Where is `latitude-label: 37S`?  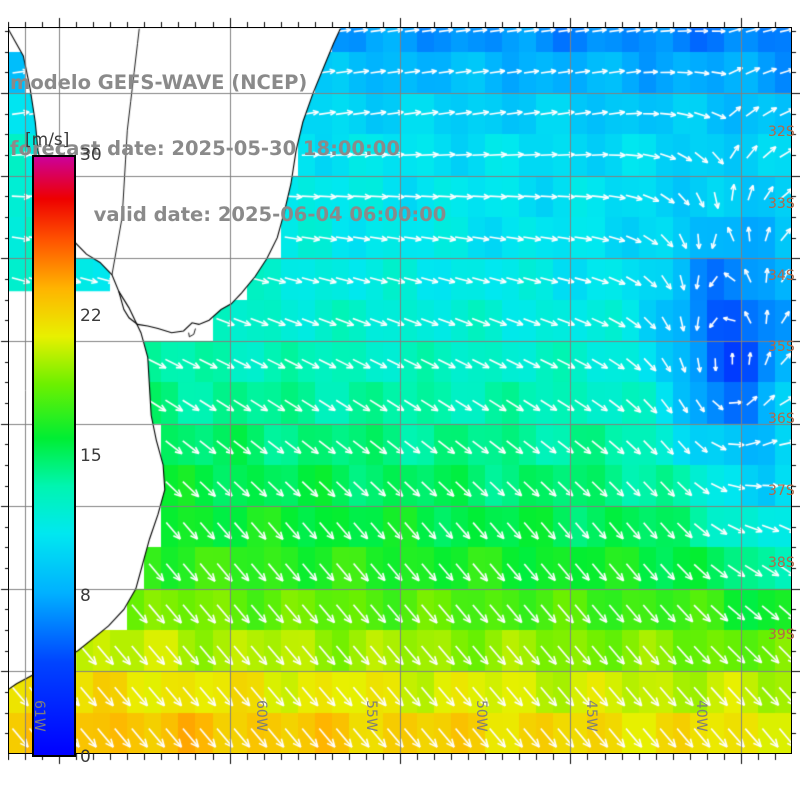 latitude-label: 37S is located at coordinates (781, 491).